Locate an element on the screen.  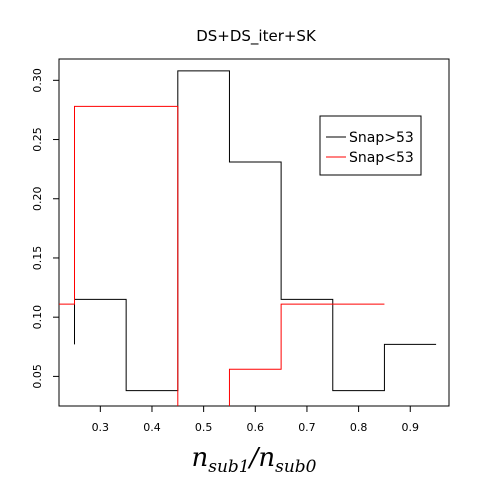
legend-label-snap-lt-53: Snap<53 is located at coordinates (381, 158).